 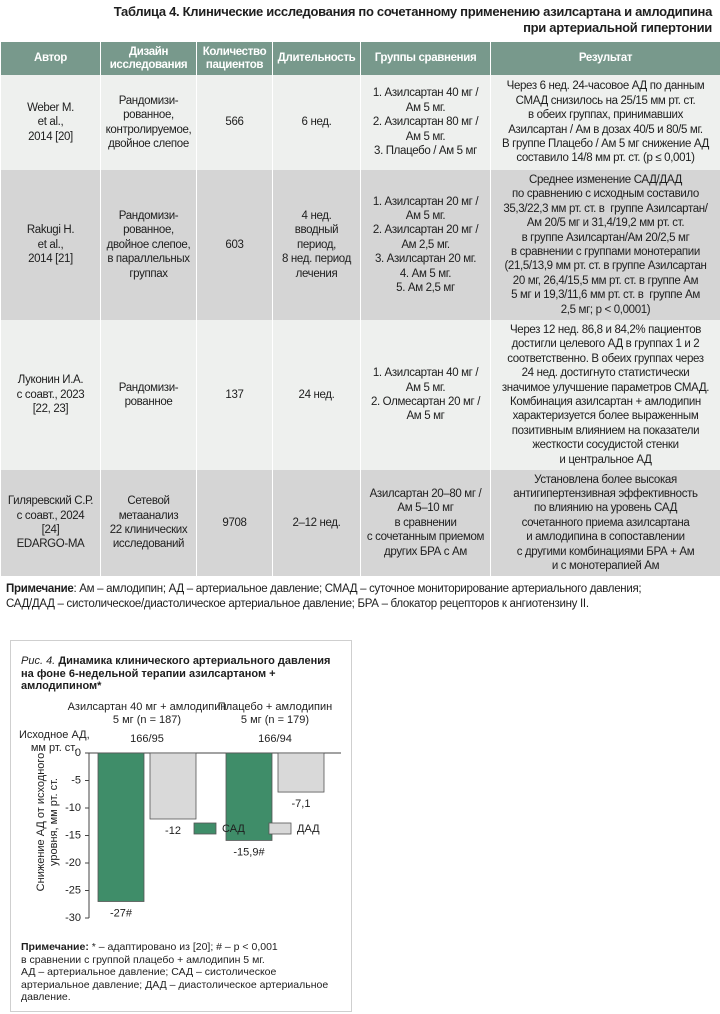 What do you see at coordinates (73, 808) in the screenshot?
I see `y-tick-label: -10` at bounding box center [73, 808].